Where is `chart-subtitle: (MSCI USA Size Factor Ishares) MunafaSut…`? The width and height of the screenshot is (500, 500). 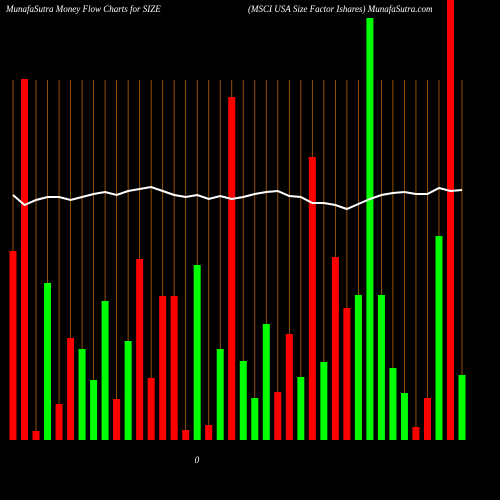 chart-subtitle: (MSCI USA Size Factor Ishares) MunafaSut… is located at coordinates (340, 9).